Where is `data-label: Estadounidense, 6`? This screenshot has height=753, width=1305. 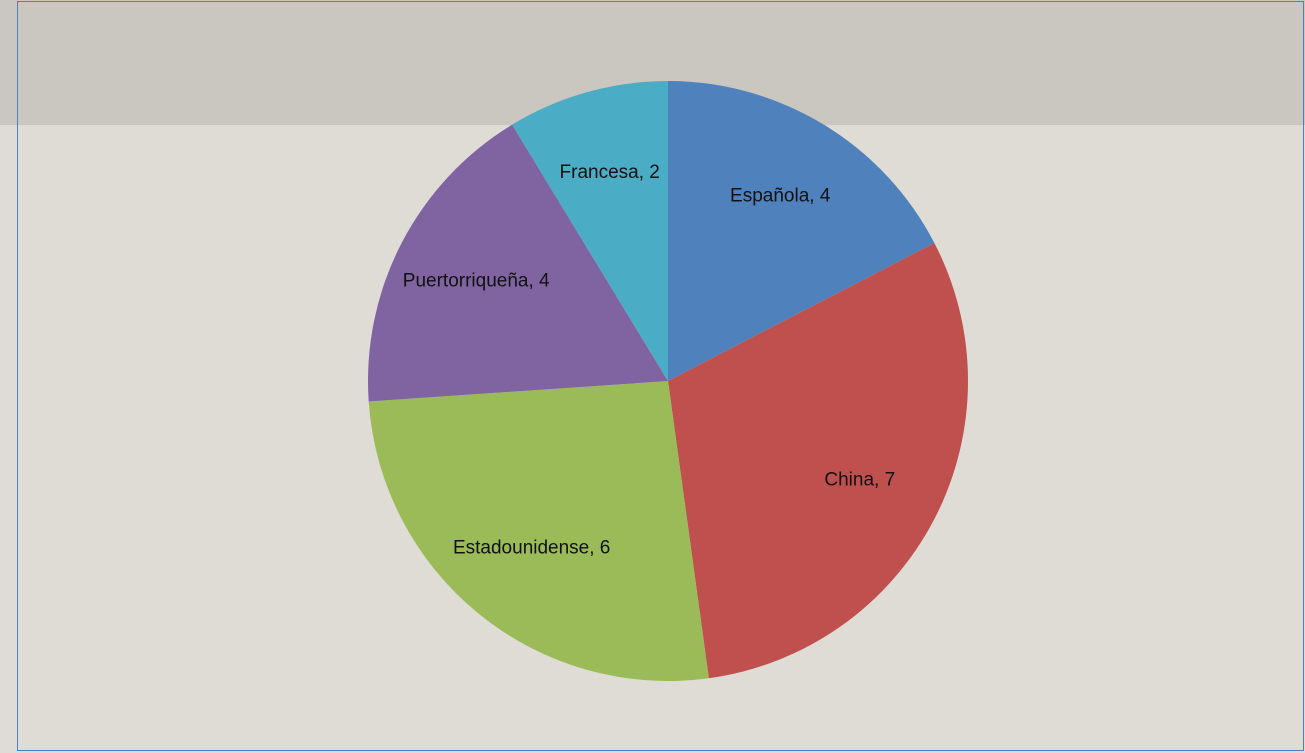 data-label: Estadounidense, 6 is located at coordinates (531, 548).